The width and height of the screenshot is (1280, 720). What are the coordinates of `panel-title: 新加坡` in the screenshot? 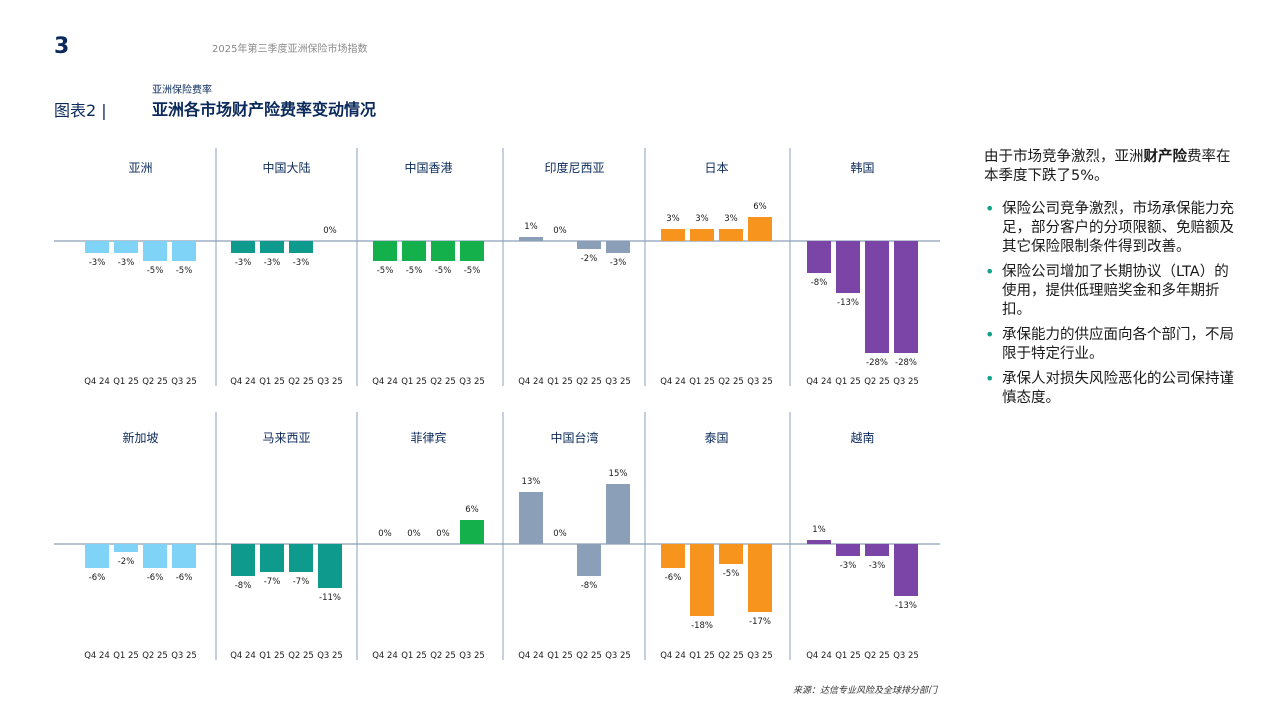 It's located at (140, 437).